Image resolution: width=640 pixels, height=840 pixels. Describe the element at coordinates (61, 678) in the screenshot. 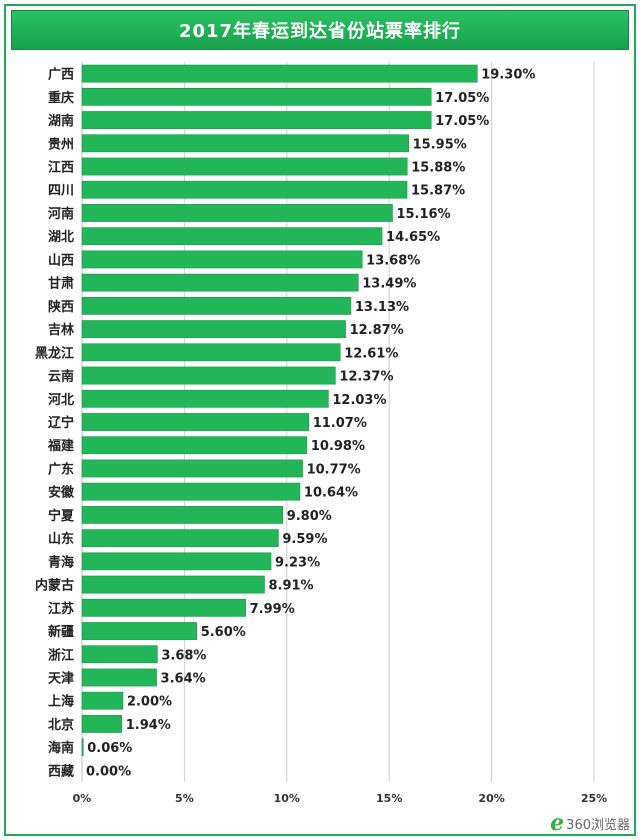

I see `category-label: 天津` at that location.